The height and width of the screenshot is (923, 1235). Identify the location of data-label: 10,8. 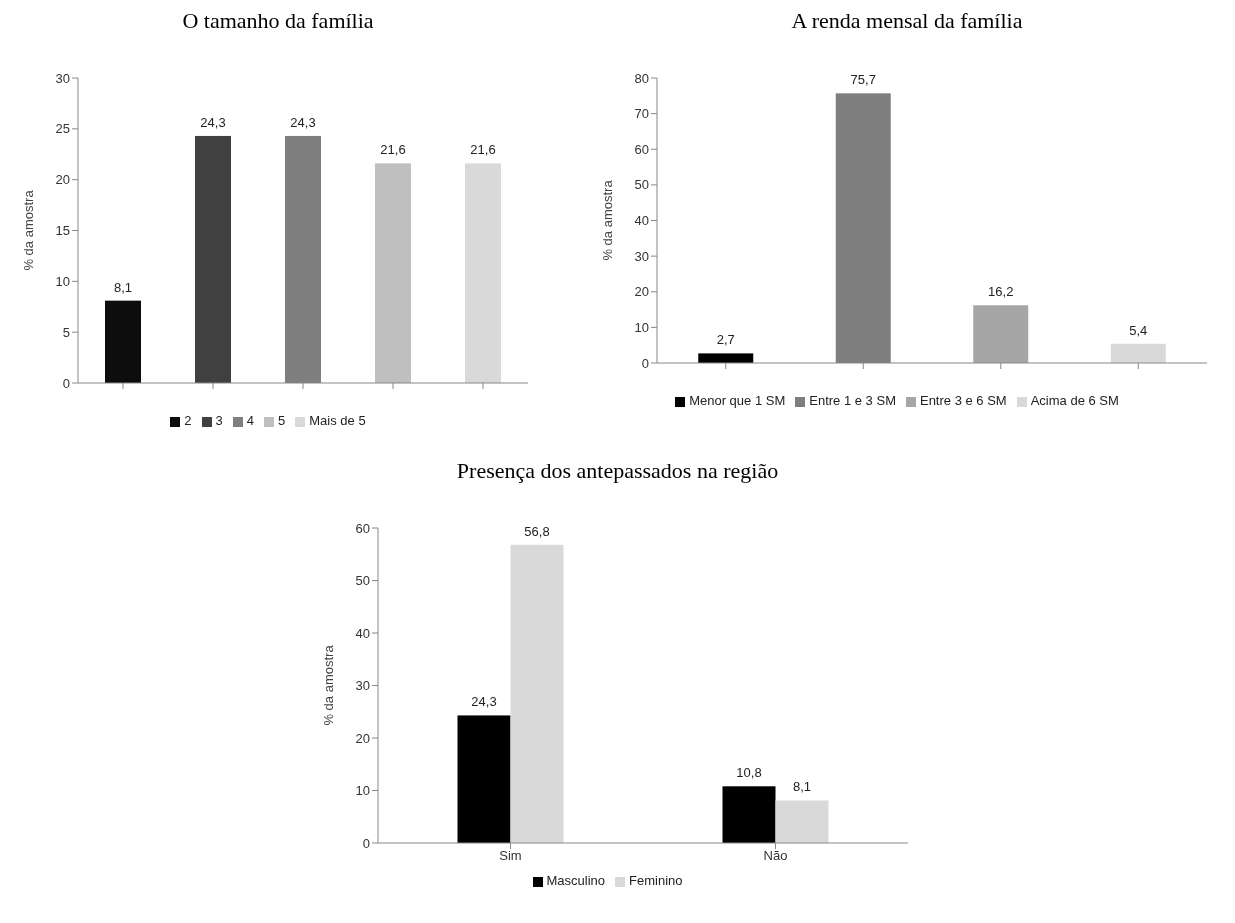
(748, 773).